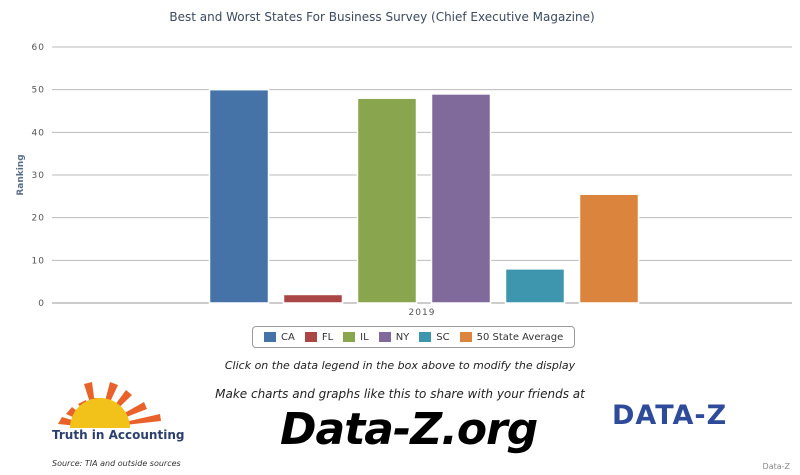 This screenshot has width=800, height=475. What do you see at coordinates (443, 337) in the screenshot?
I see `legend-label: SC` at bounding box center [443, 337].